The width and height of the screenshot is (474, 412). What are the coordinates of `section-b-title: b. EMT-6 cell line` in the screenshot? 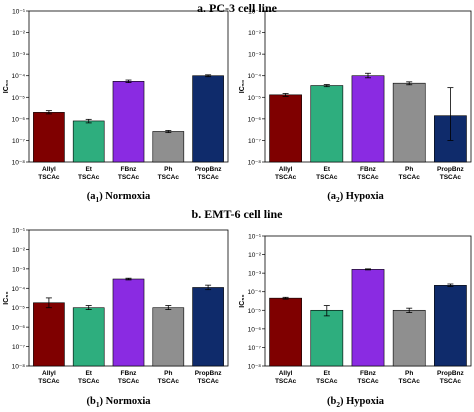 It's located at (237, 214).